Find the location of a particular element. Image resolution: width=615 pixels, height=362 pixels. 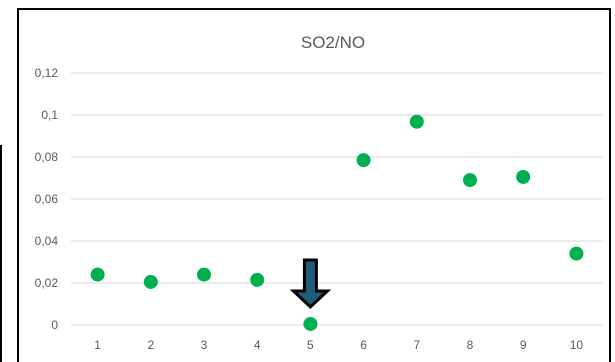

x-tick-label: 5 is located at coordinates (310, 345).